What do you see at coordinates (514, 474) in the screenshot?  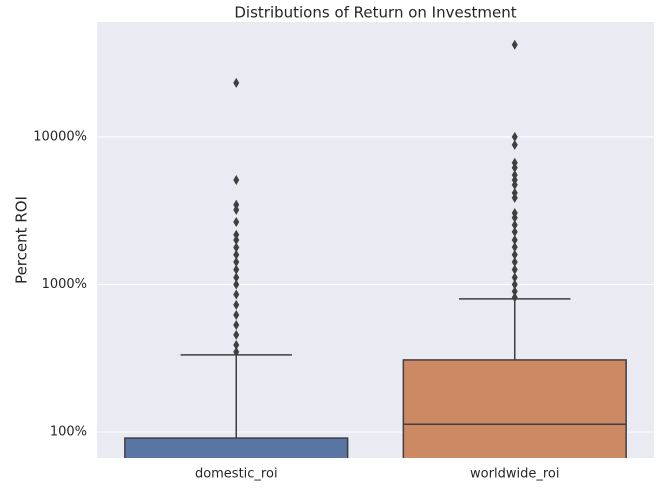 I see `x-tick-label: worldwide_roi` at bounding box center [514, 474].